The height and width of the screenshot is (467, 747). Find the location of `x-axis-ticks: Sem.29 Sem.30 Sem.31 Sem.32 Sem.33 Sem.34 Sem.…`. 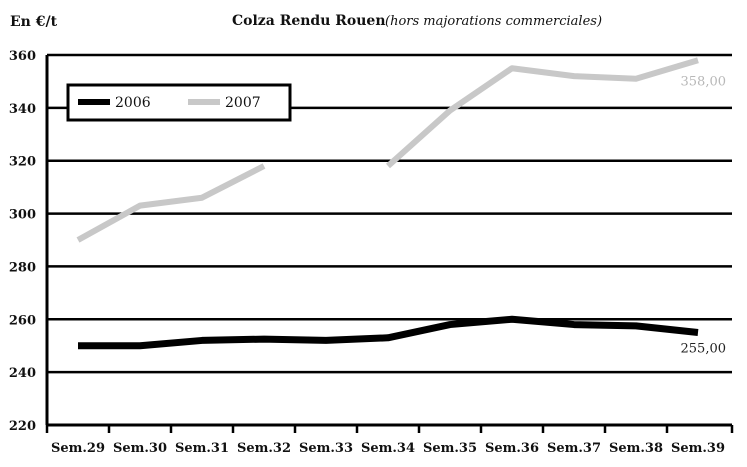

x-axis-ticks: Sem.29 Sem.30 Sem.31 Sem.32 Sem.33 Sem.34 Sem.… is located at coordinates (389, 440).